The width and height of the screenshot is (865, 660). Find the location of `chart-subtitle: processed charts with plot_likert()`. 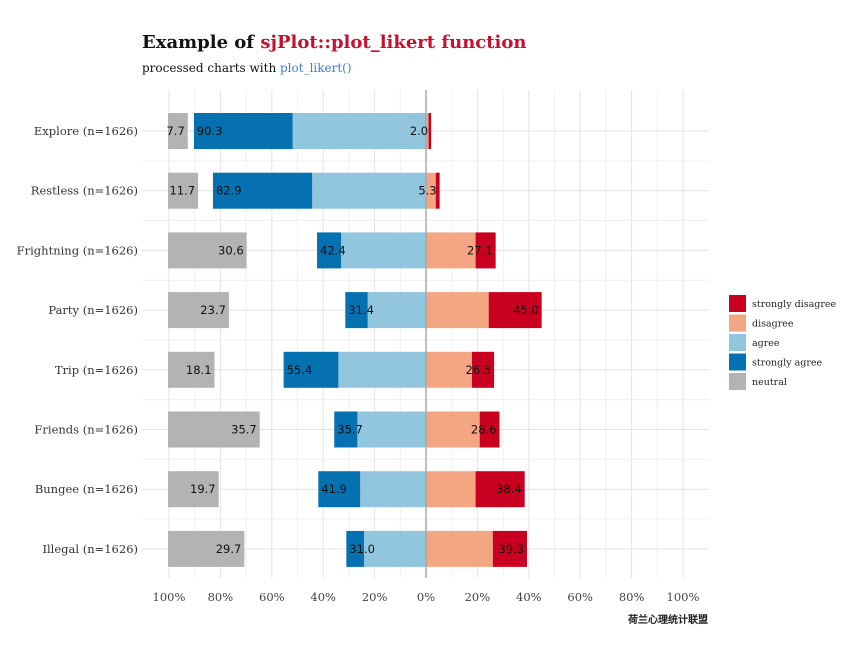

chart-subtitle: processed charts with plot_likert() is located at coordinates (247, 68).